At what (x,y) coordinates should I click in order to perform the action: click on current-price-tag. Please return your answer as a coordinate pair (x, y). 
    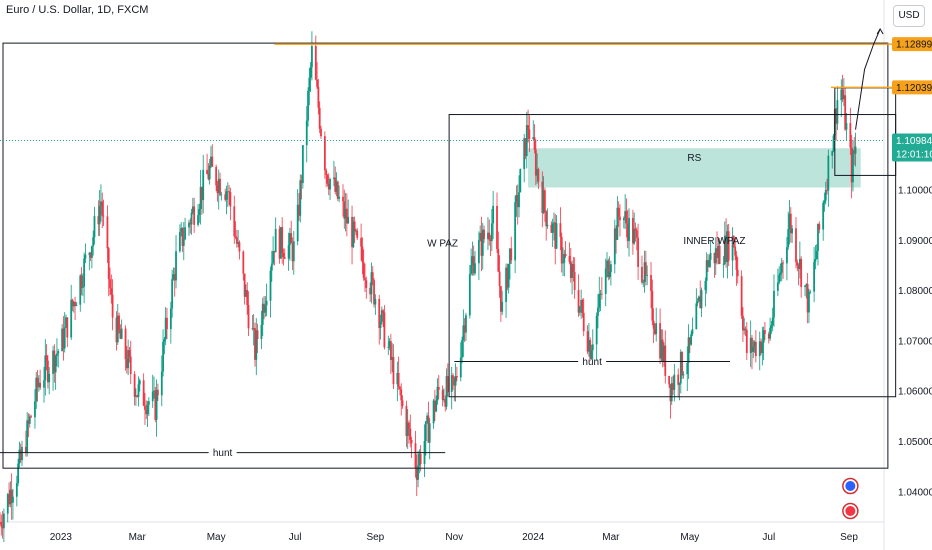
    Looking at the image, I should click on (912, 147).